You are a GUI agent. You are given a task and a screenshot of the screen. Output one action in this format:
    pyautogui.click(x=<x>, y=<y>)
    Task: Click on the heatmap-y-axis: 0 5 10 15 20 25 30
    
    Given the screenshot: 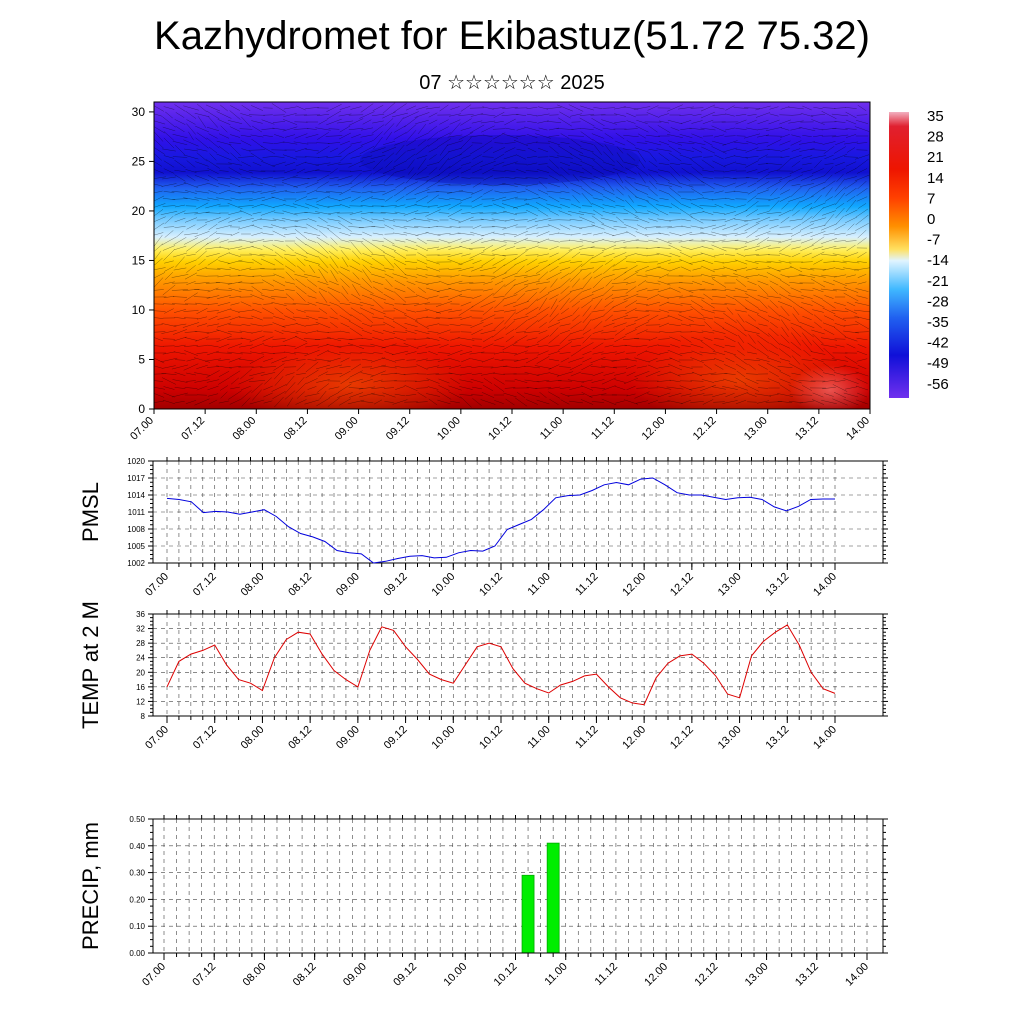 What is the action you would take?
    pyautogui.click(x=143, y=260)
    